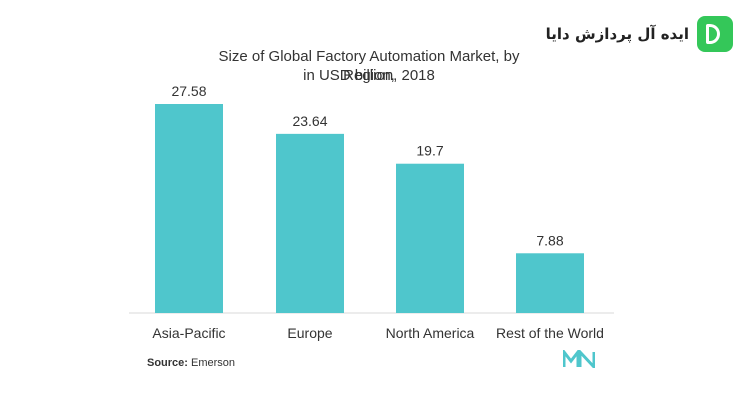 This screenshot has height=410, width=739. Describe the element at coordinates (309, 121) in the screenshot. I see `data-label: 23.64` at that location.